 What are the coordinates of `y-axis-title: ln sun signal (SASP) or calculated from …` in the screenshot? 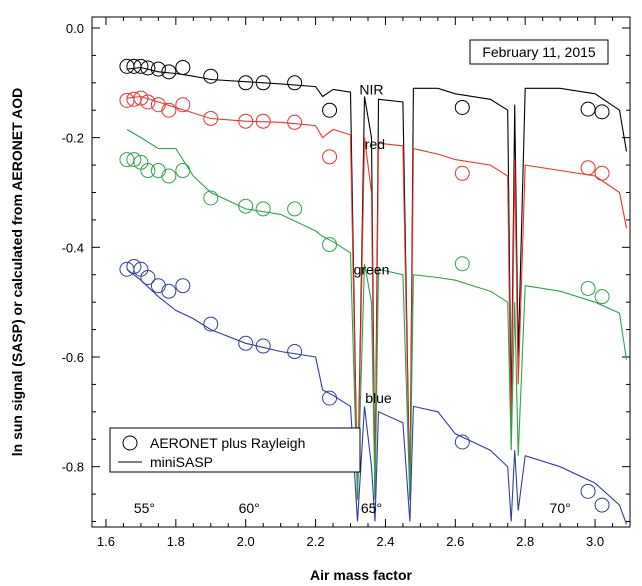 It's located at (17, 272).